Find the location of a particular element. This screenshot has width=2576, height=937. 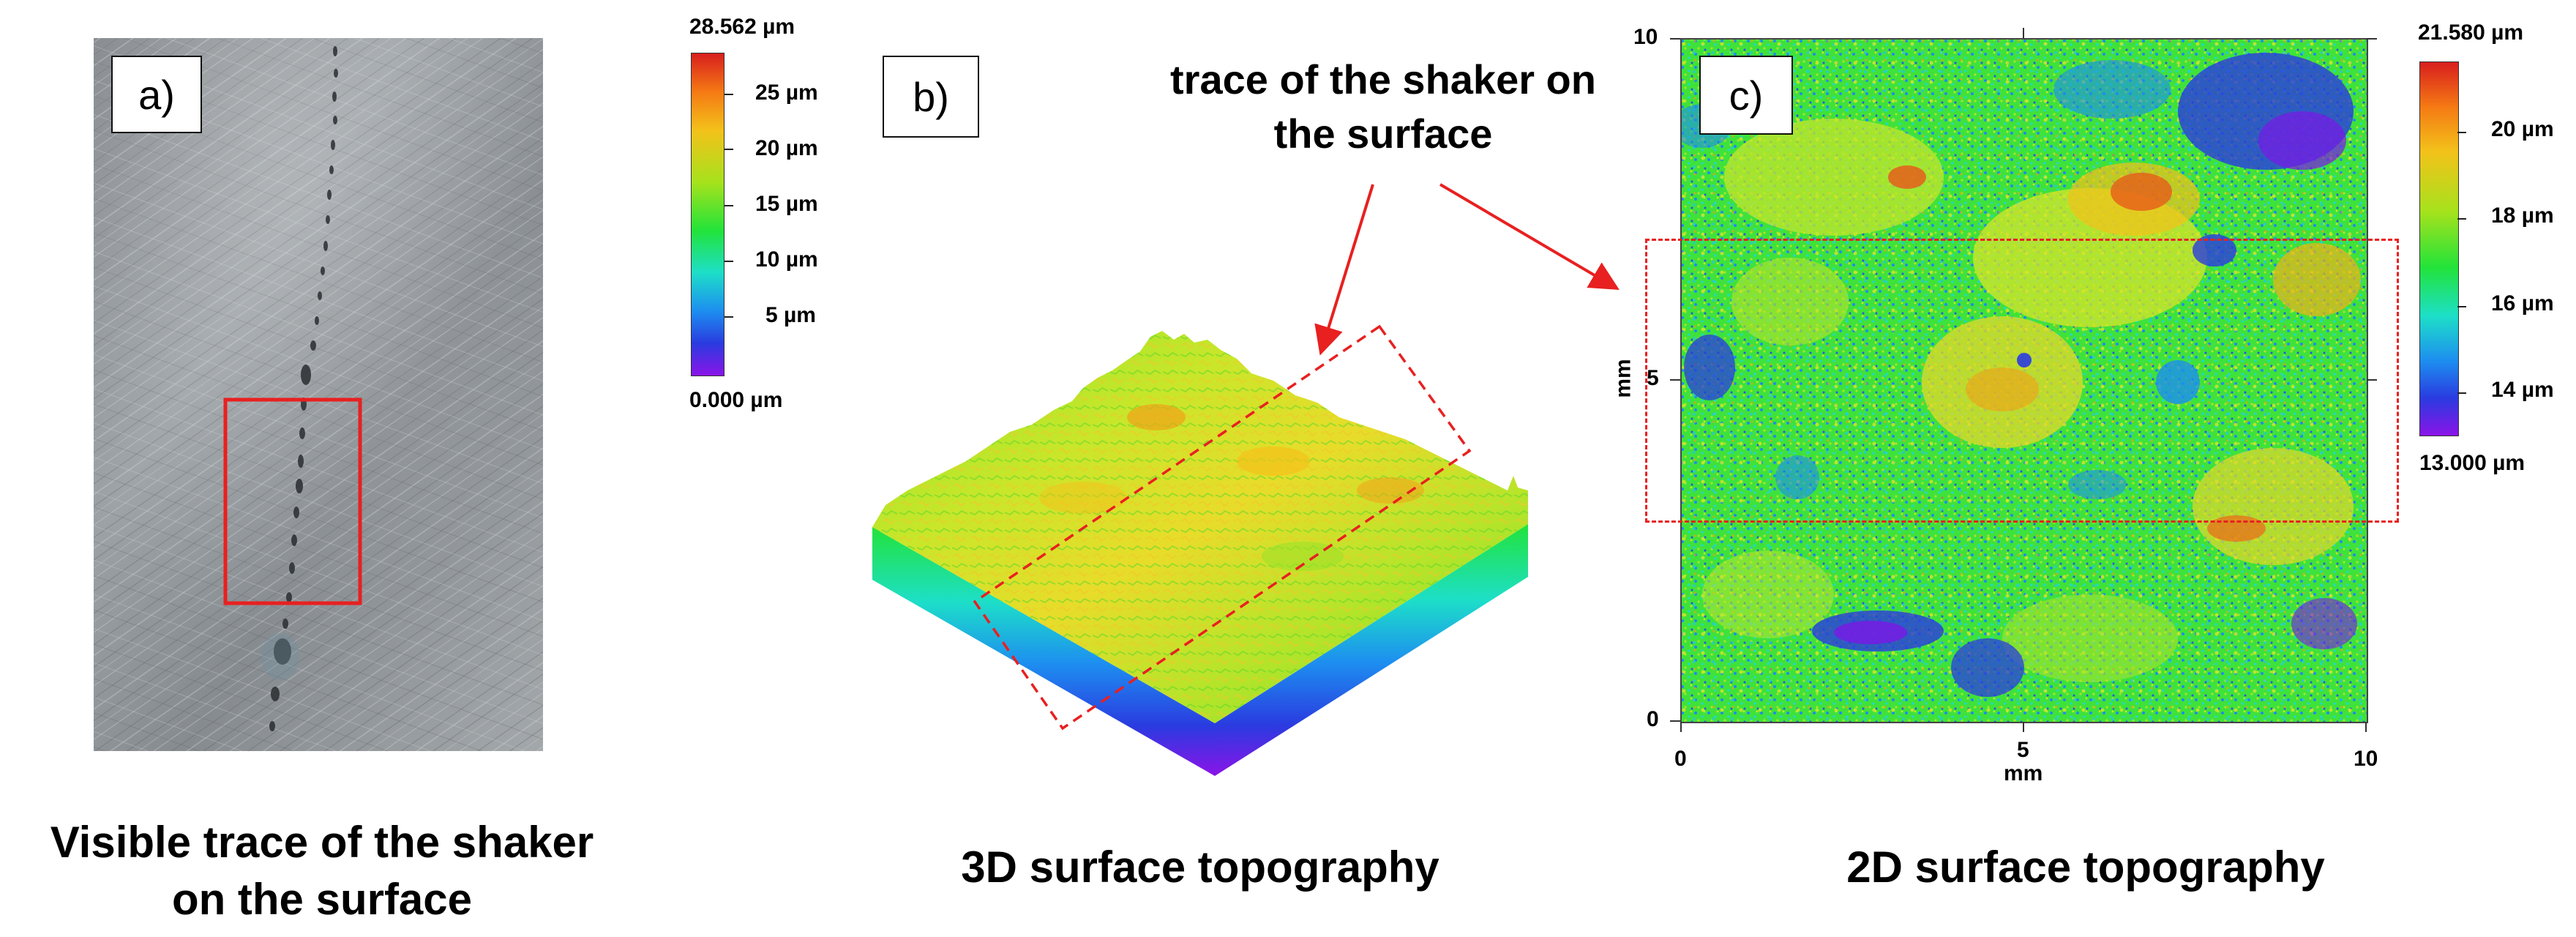

x-tick-5: 5 is located at coordinates (2023, 750).